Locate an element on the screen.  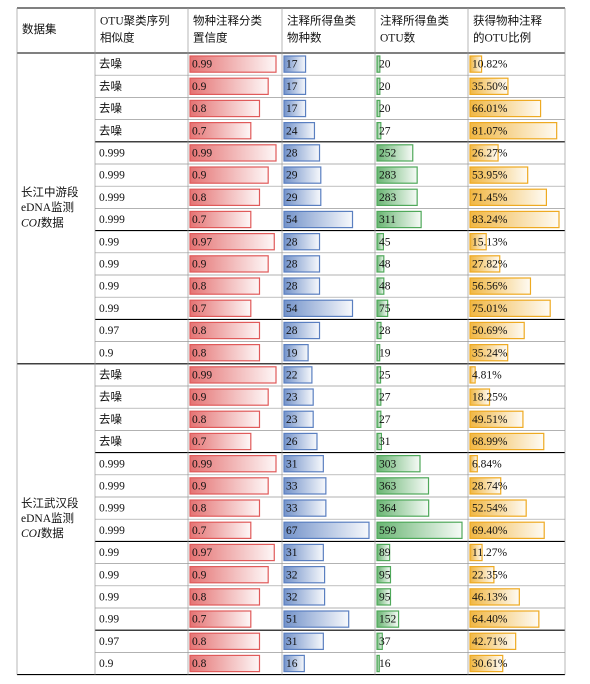
cell-value: 26.27% is located at coordinates (490, 154).